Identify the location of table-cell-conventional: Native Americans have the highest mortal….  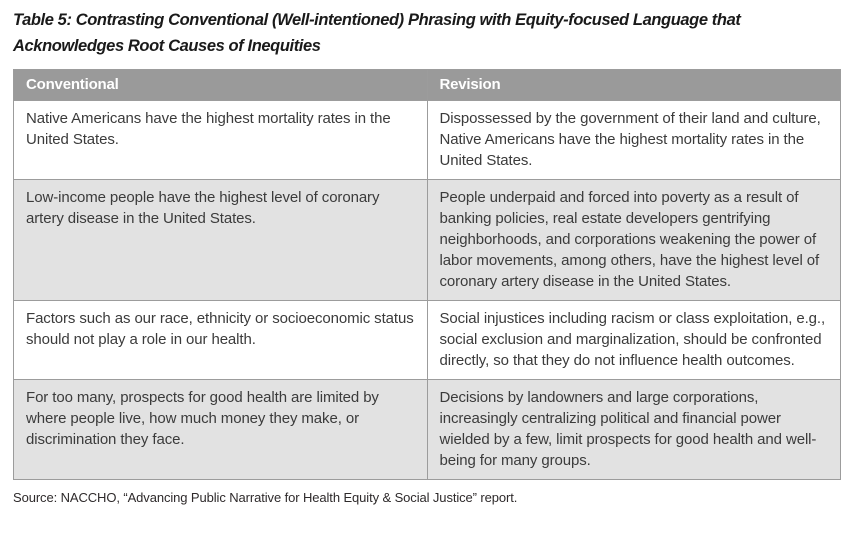
(220, 140).